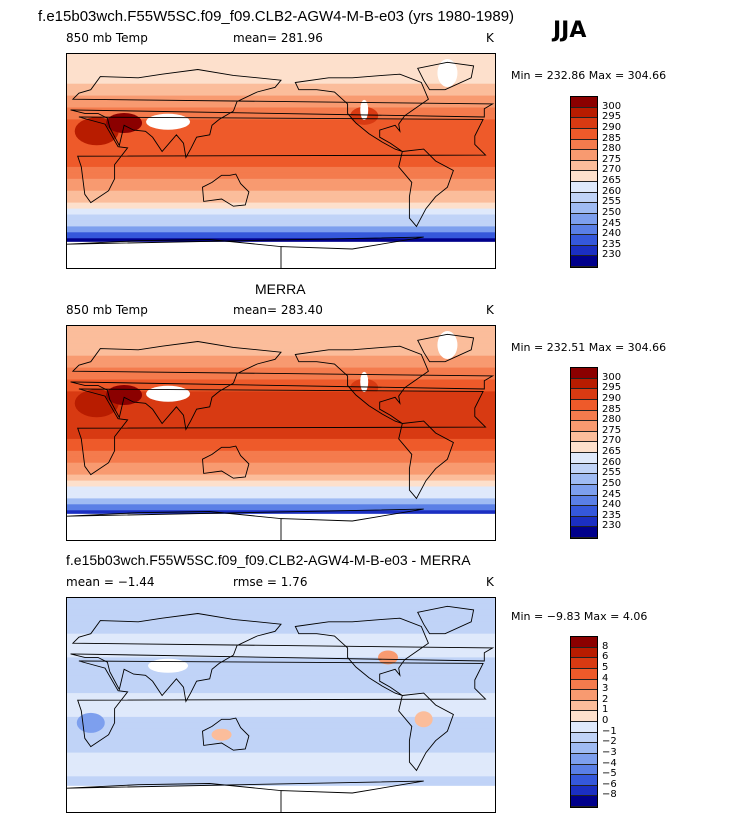 This screenshot has height=816, width=733. Describe the element at coordinates (609, 763) in the screenshot. I see `colorbar-tick-label: −4` at that location.